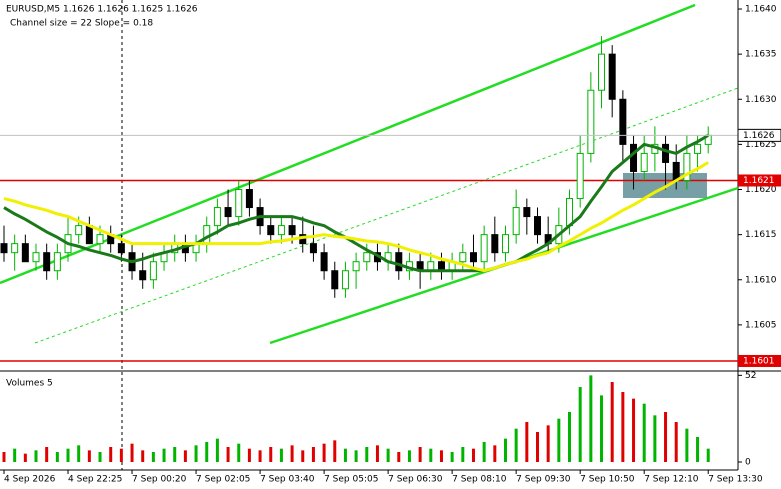  What do you see at coordinates (761, 325) in the screenshot?
I see `y-tick-label: 1.1605` at bounding box center [761, 325].